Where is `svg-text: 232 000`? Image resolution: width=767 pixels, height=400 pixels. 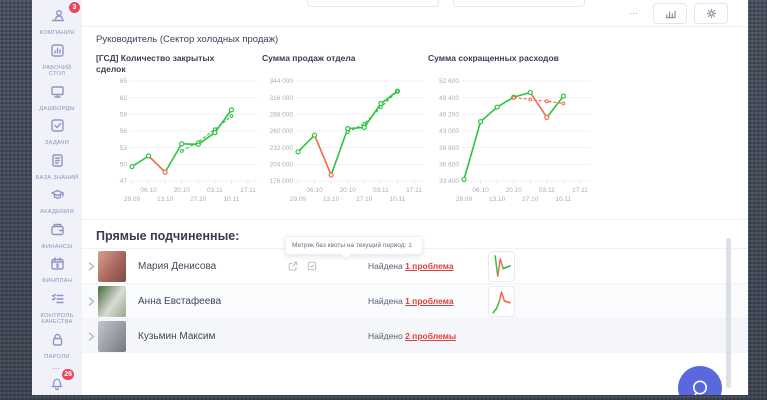
svg-text: 232 000 is located at coordinates (282, 148).